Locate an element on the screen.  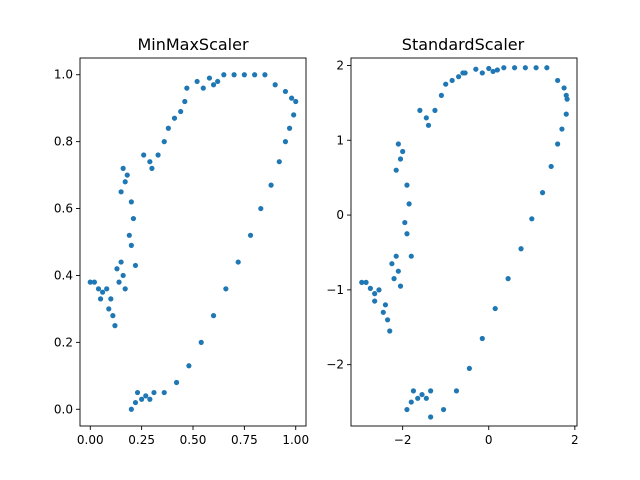
y-tick-label: −1 is located at coordinates (335, 290).